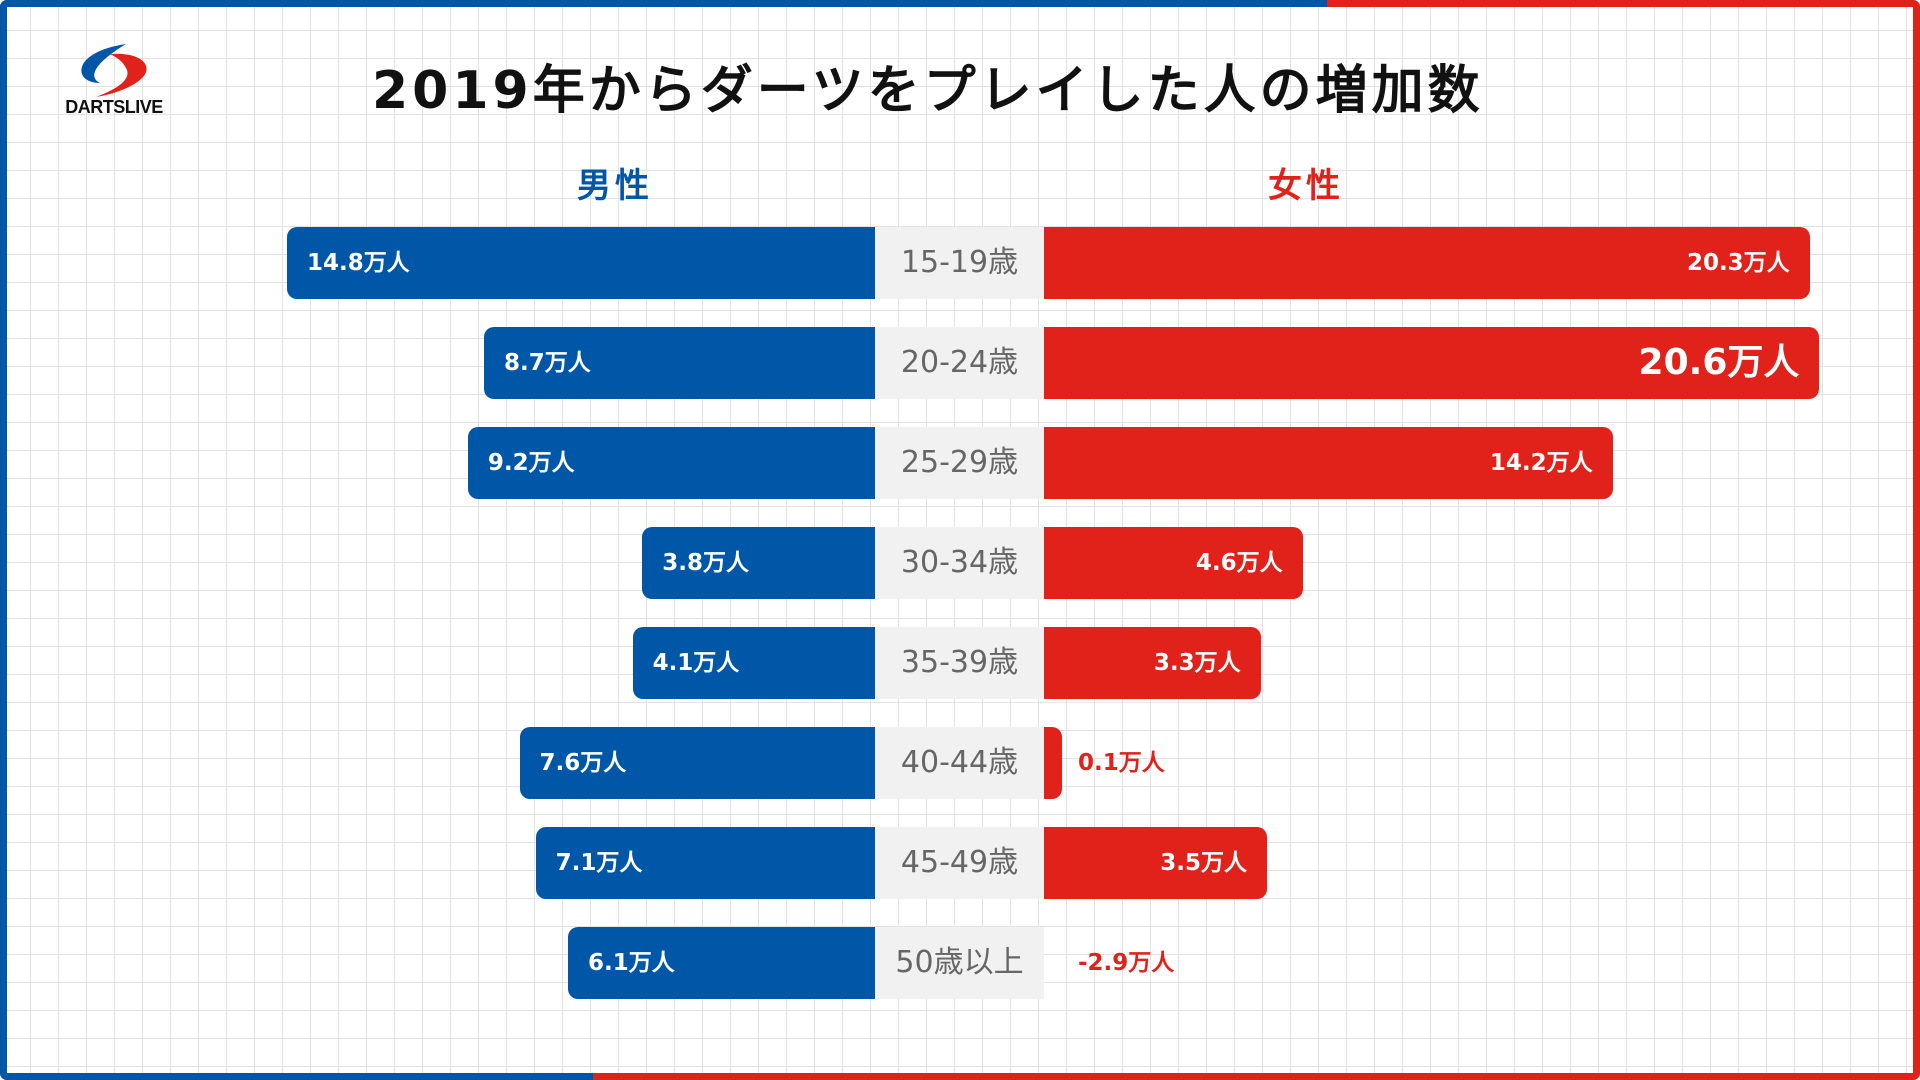  I want to click on age-category-label: 30-34歳, so click(959, 563).